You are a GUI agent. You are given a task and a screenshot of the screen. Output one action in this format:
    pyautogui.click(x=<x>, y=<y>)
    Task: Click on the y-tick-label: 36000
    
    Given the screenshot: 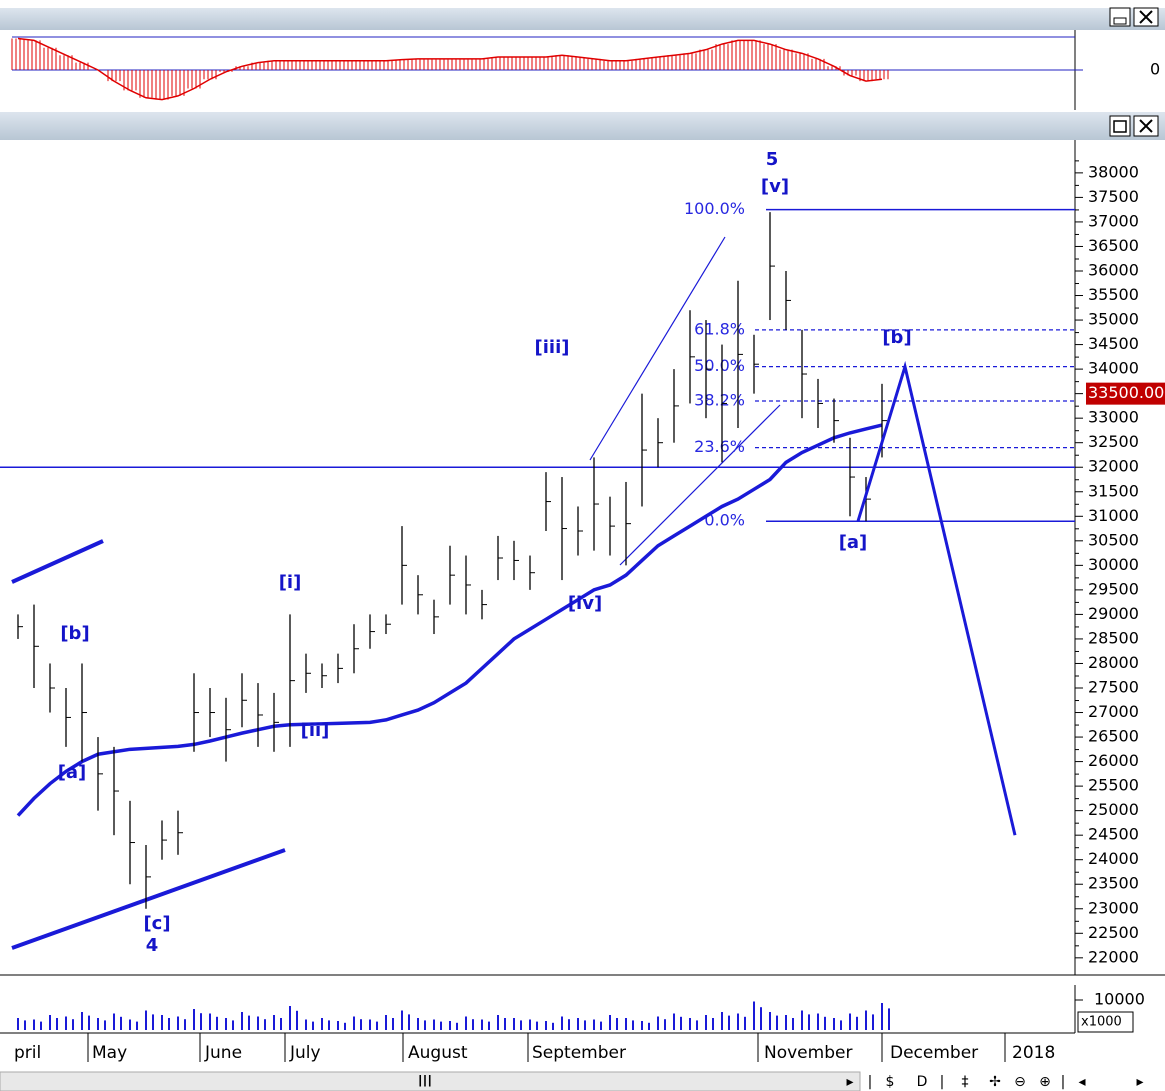 What is the action you would take?
    pyautogui.click(x=1113, y=269)
    